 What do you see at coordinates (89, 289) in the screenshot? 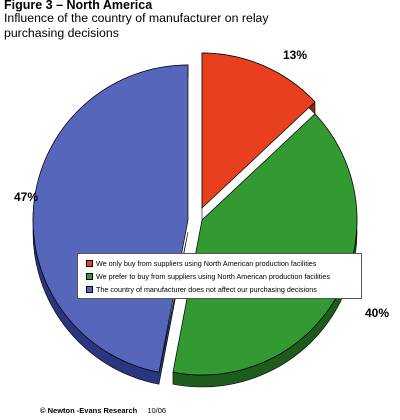
I see `legend-swatch-no-effect` at bounding box center [89, 289].